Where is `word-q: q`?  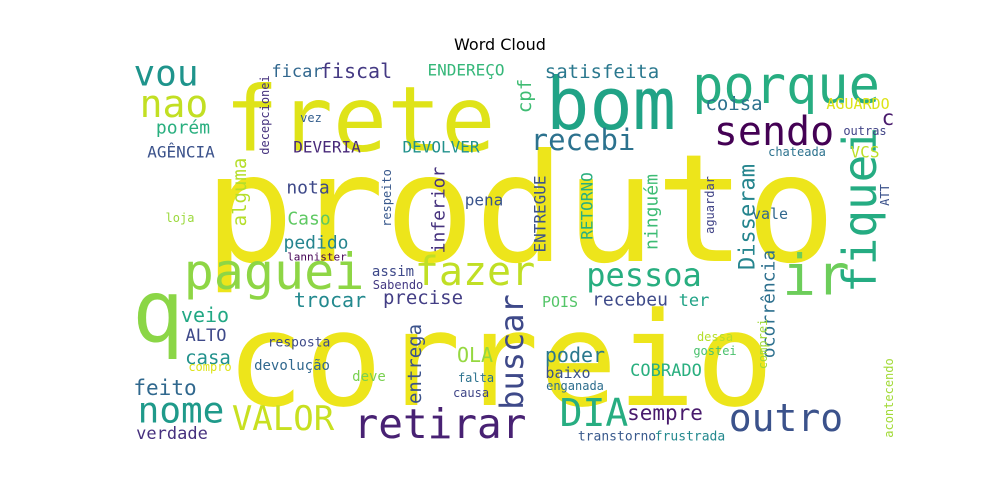 word-q: q is located at coordinates (158, 312).